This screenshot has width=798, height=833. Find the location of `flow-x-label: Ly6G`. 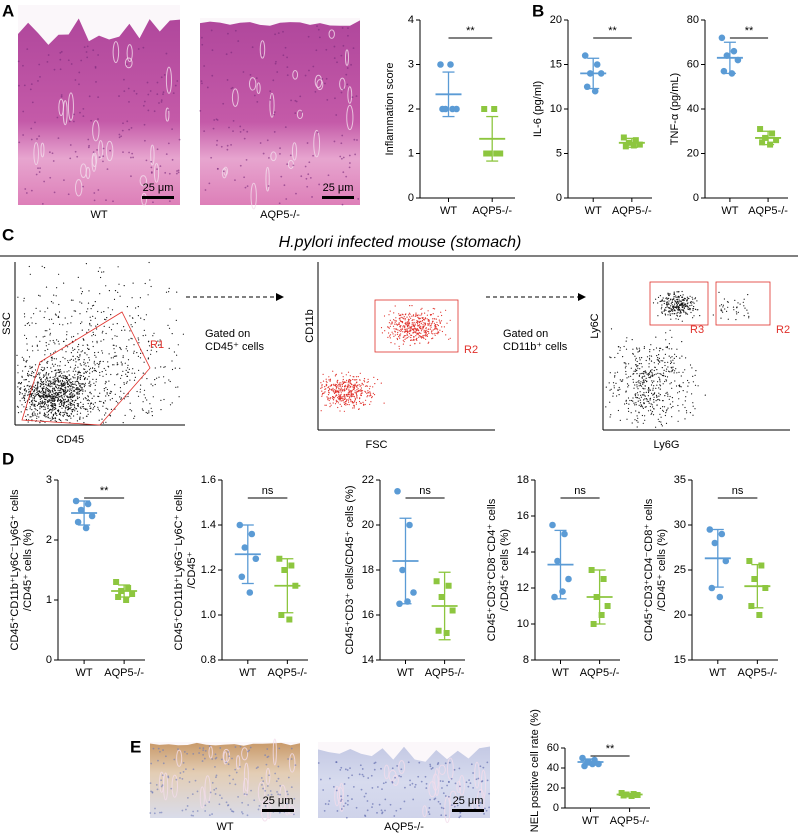

flow-x-label: Ly6G is located at coordinates (667, 445).